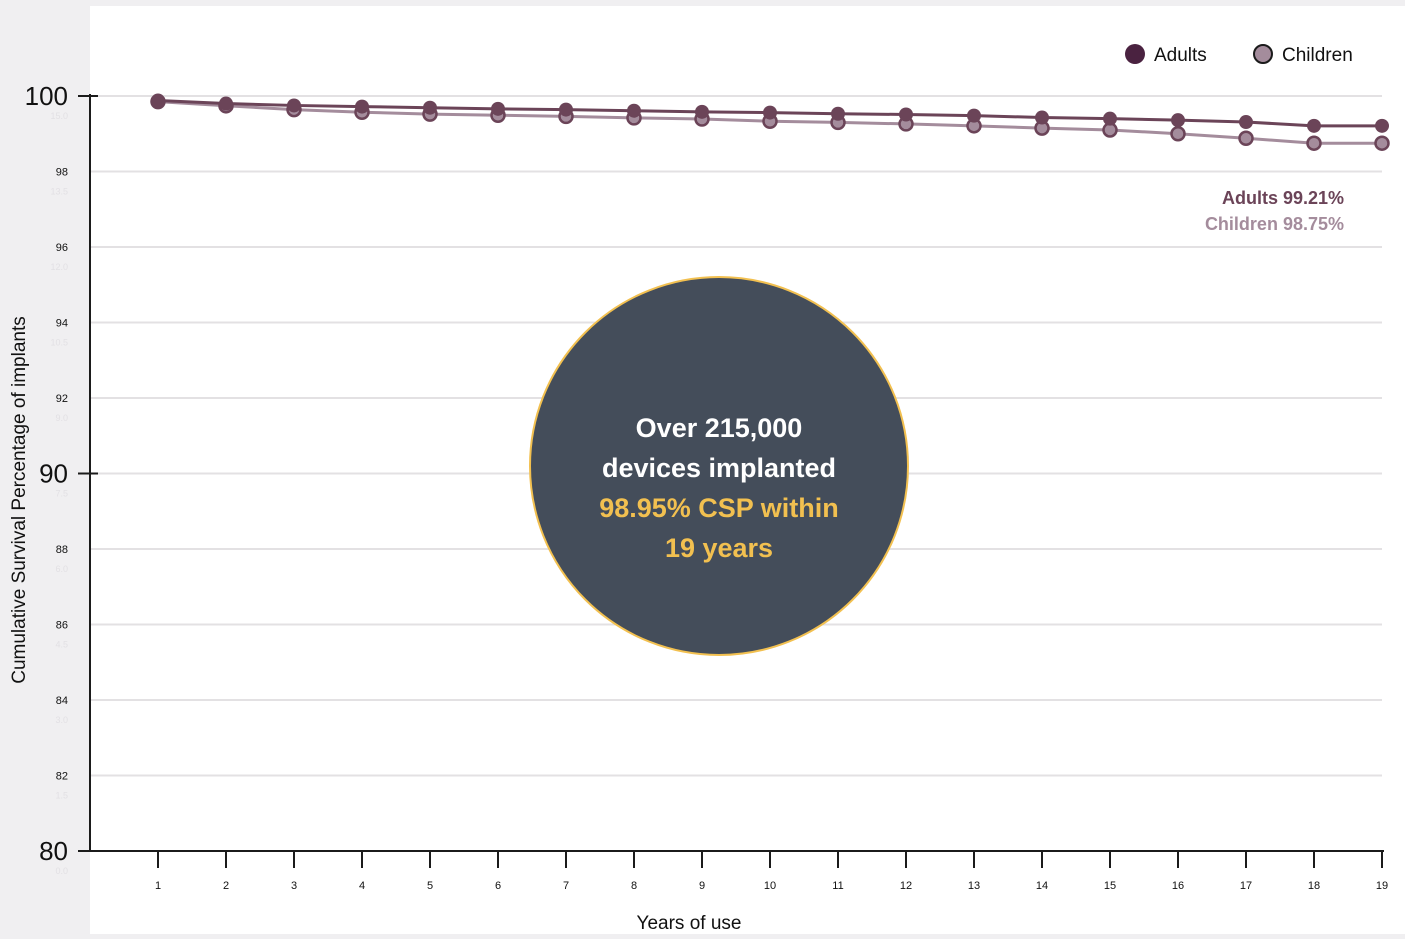 The height and width of the screenshot is (939, 1405). I want to click on end-label-adults: Adults 99.21%, so click(1283, 198).